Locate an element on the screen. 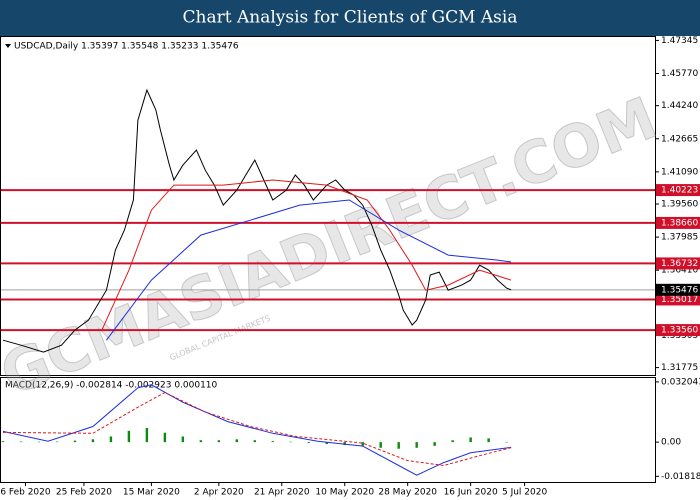 The width and height of the screenshot is (700, 500). y-tick-label: 1.44240 is located at coordinates (679, 106).